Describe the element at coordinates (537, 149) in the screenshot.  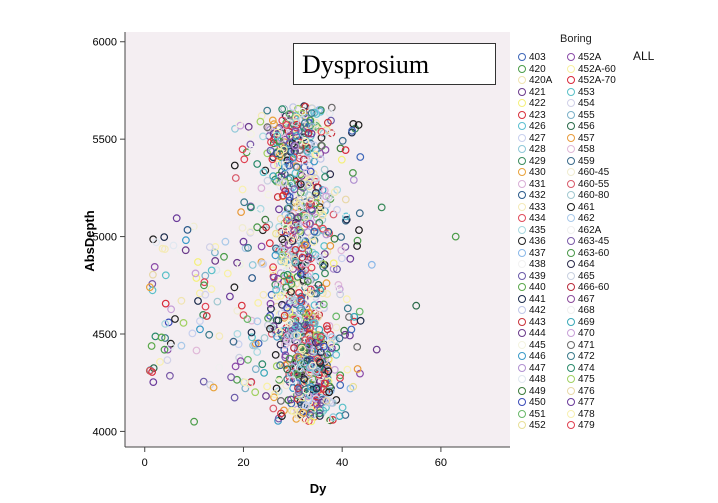
I see `legend-label: 428` at that location.